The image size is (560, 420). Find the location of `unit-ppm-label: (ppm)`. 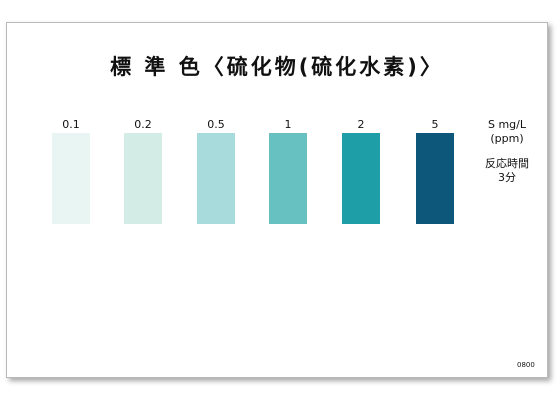

unit-ppm-label: (ppm) is located at coordinates (507, 138).